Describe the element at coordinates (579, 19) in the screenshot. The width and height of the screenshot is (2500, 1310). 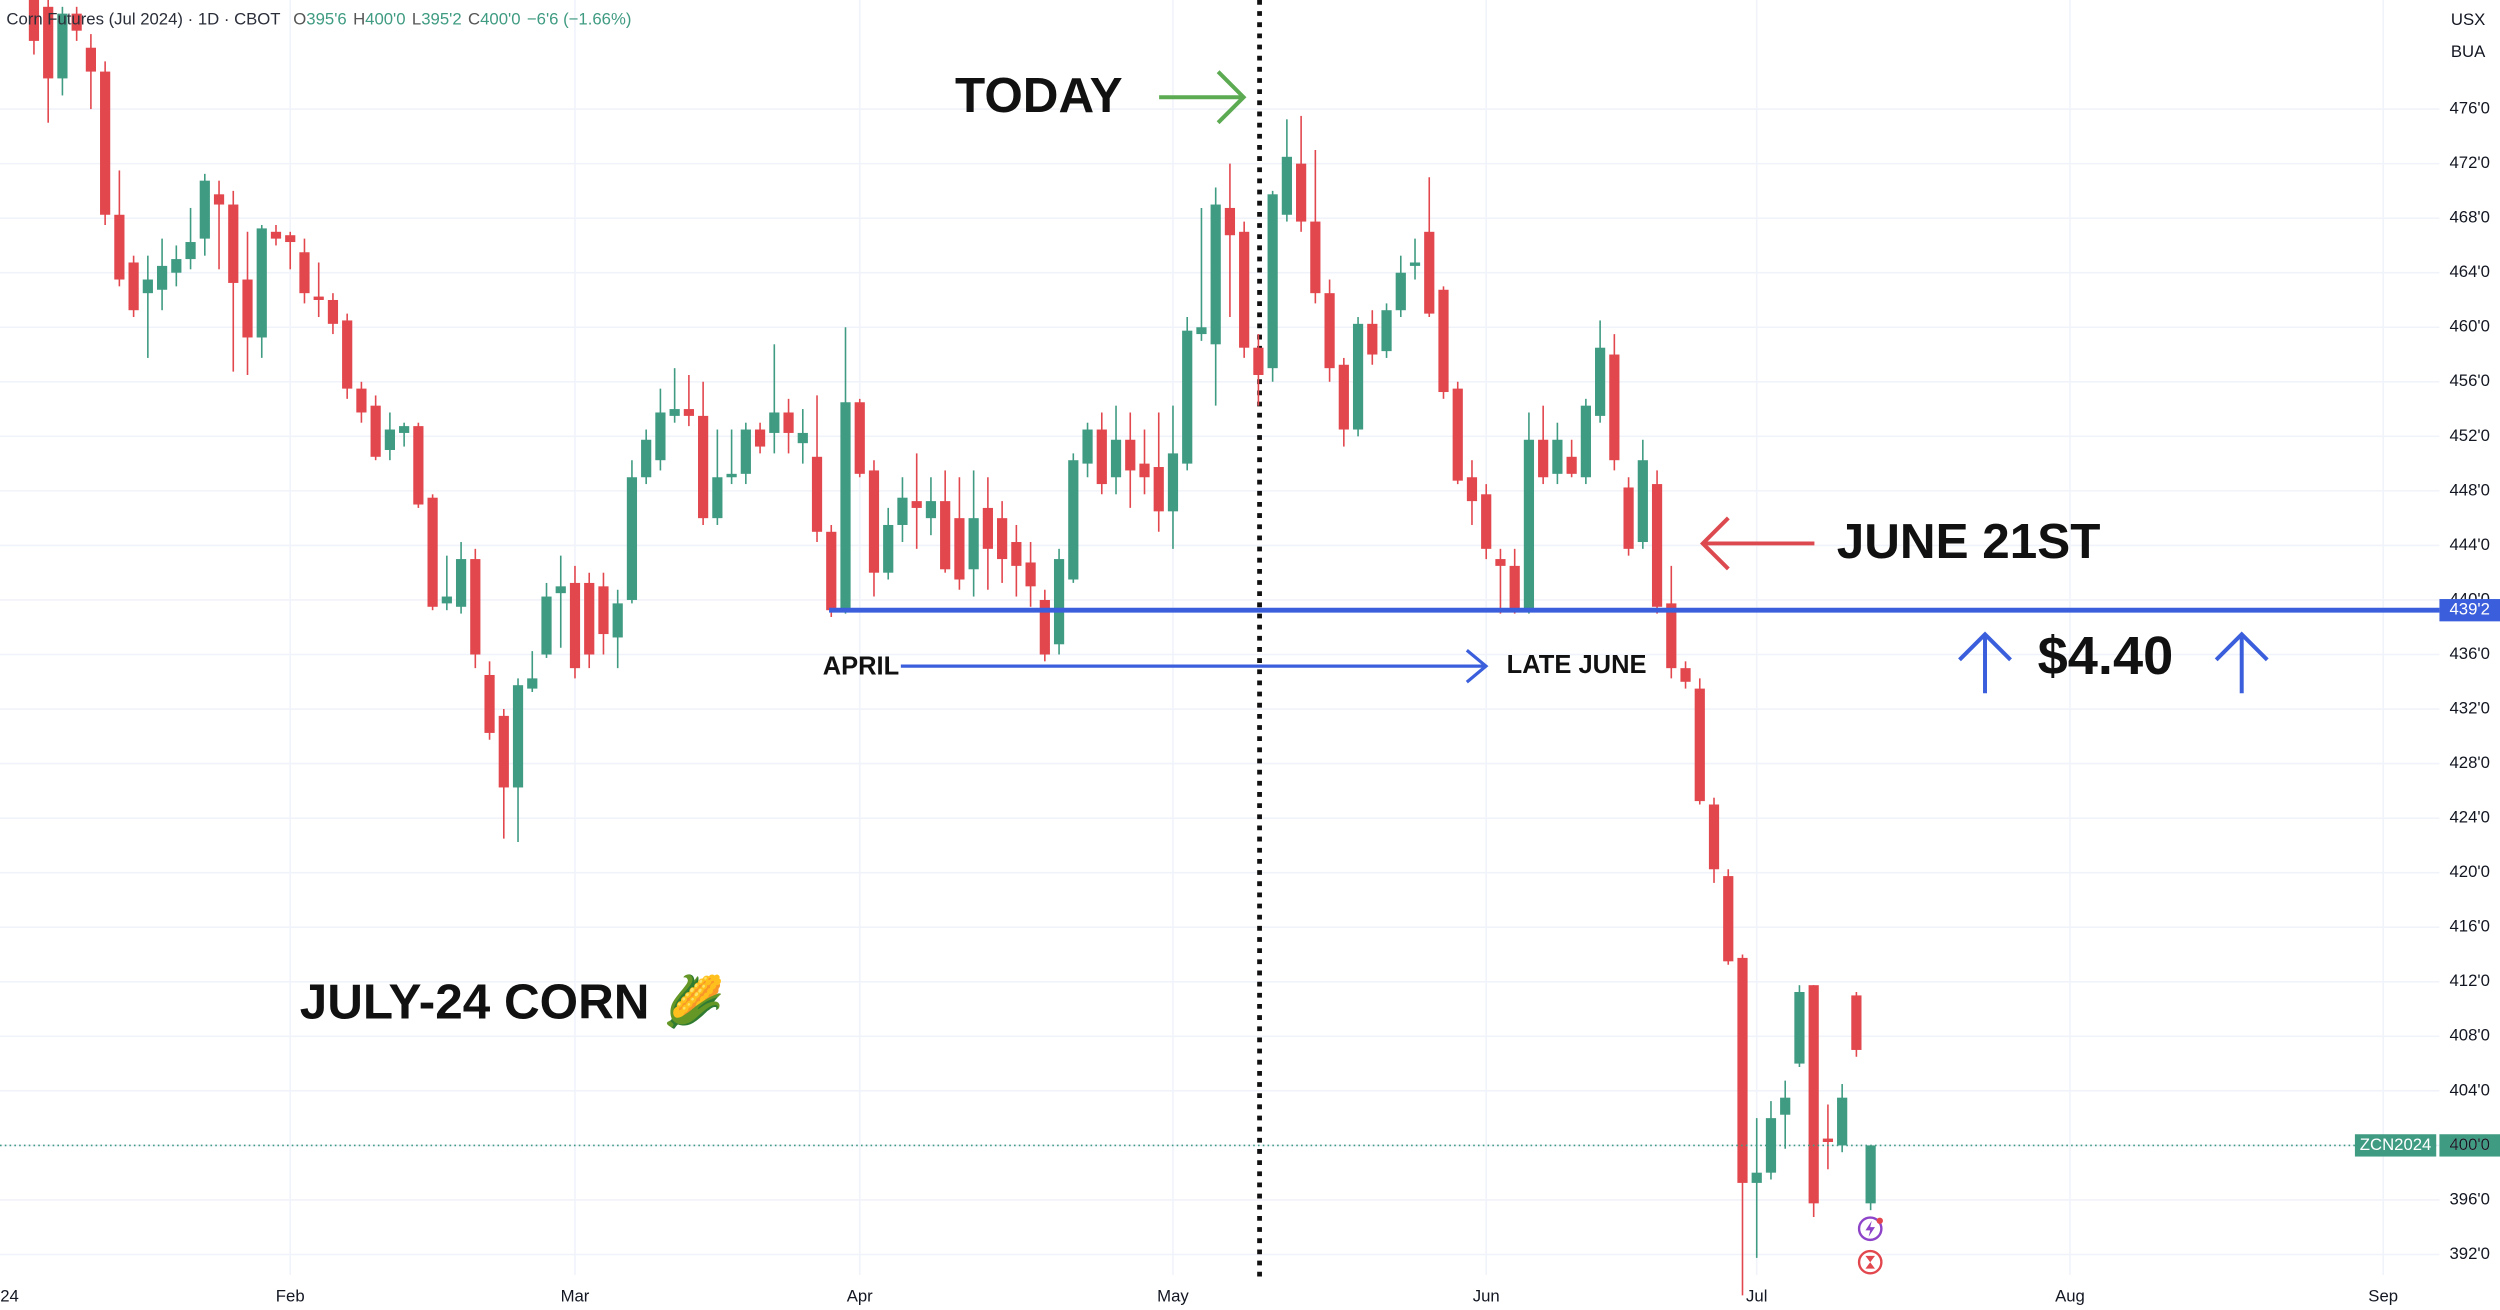
I see `header-change: −6'6 (−1.66%)` at that location.